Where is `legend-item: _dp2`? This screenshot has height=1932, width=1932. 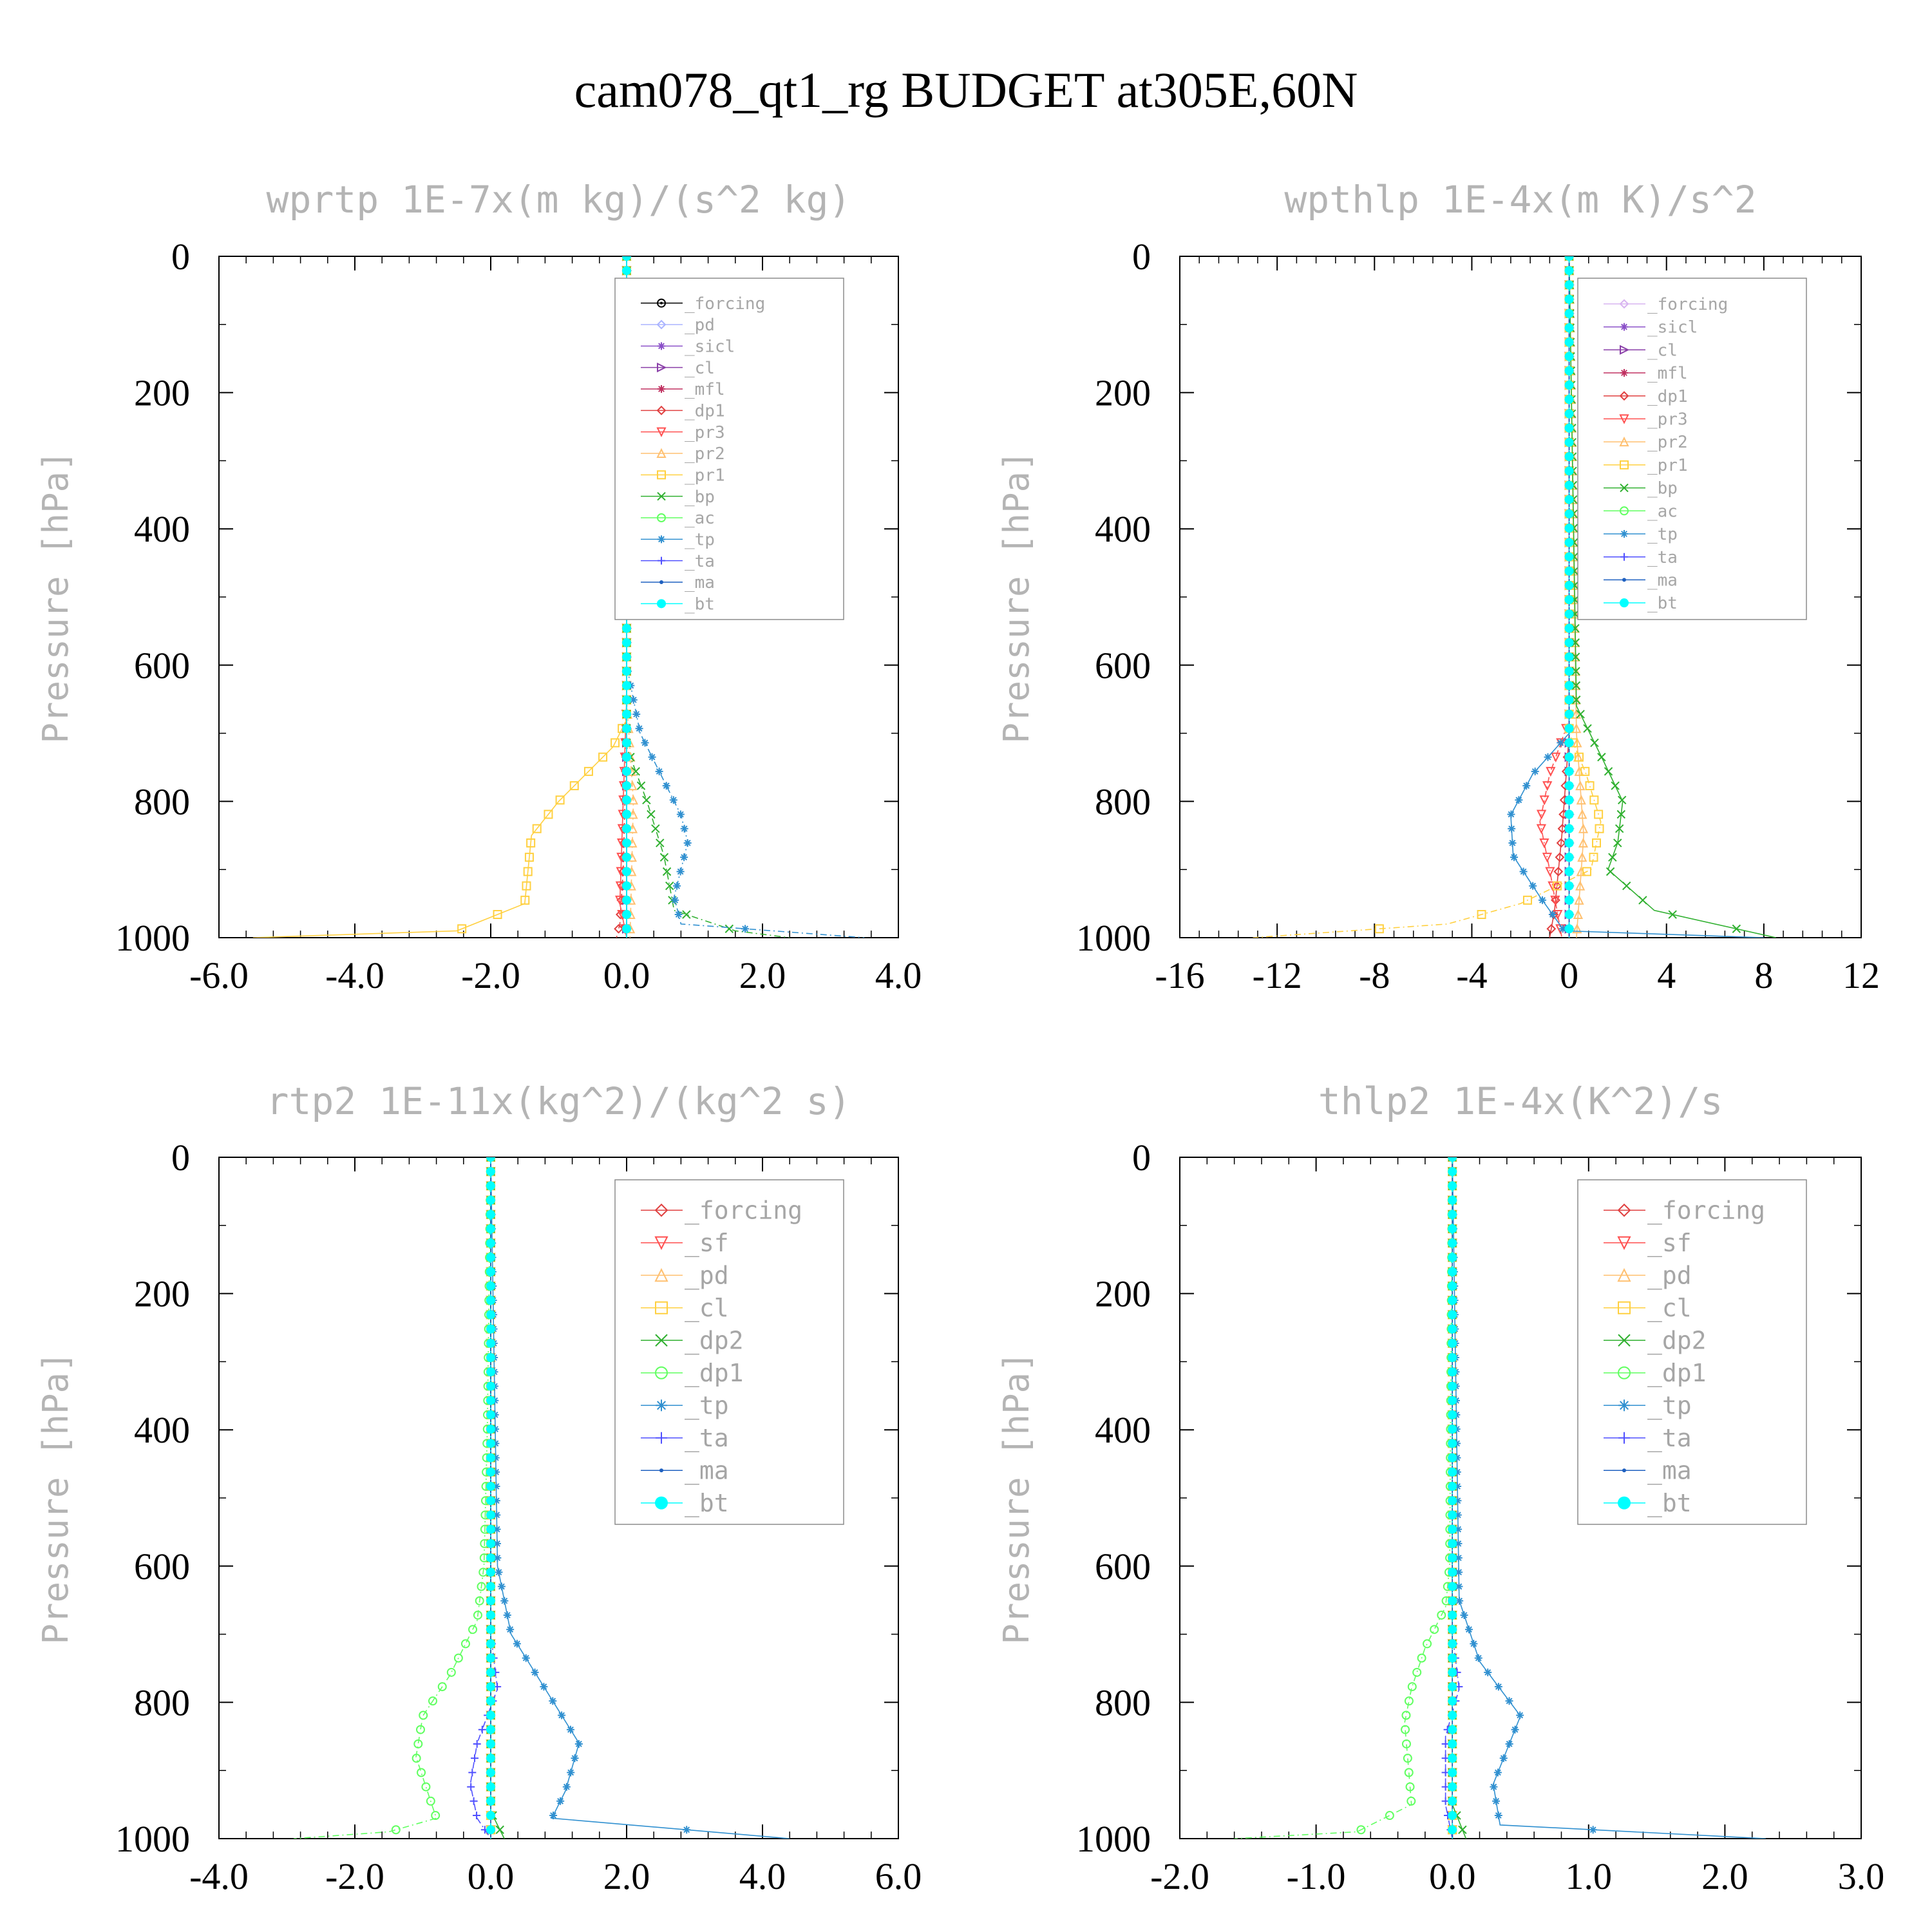
legend-item: _dp2 is located at coordinates (692, 1341).